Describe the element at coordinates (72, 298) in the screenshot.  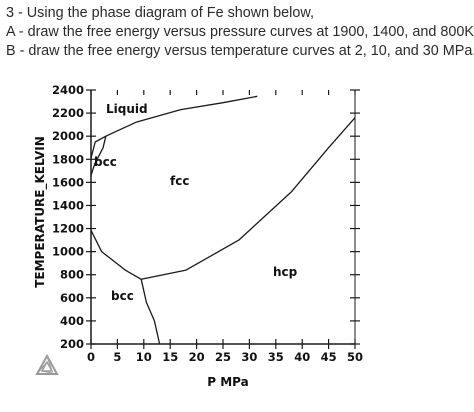
I see `y-tick-label: 600` at that location.